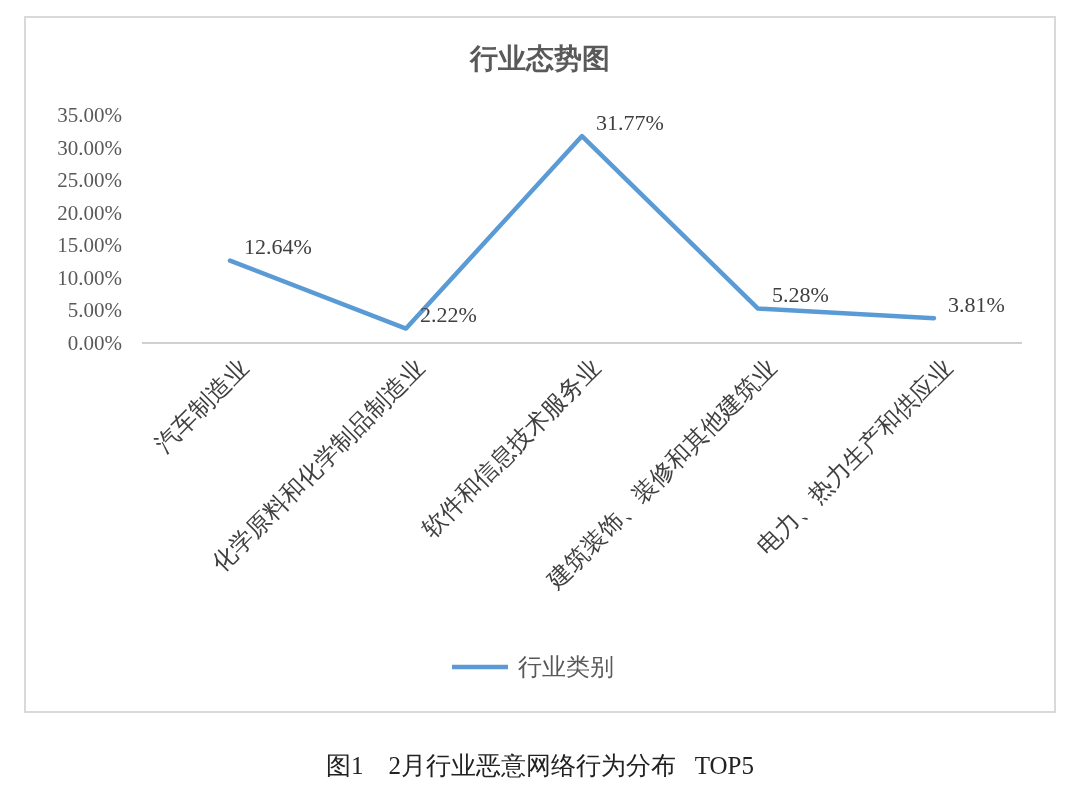  What do you see at coordinates (89, 212) in the screenshot?
I see `y-tick-label: 20.00%` at bounding box center [89, 212].